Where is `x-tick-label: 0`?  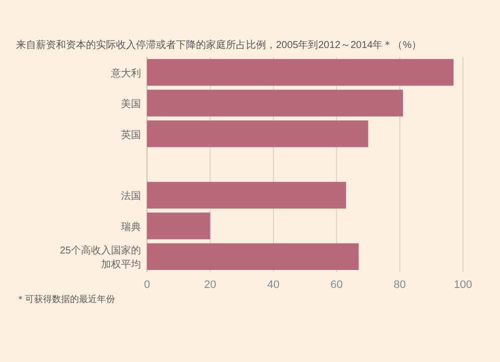
x-tick-label: 0 is located at coordinates (147, 285).